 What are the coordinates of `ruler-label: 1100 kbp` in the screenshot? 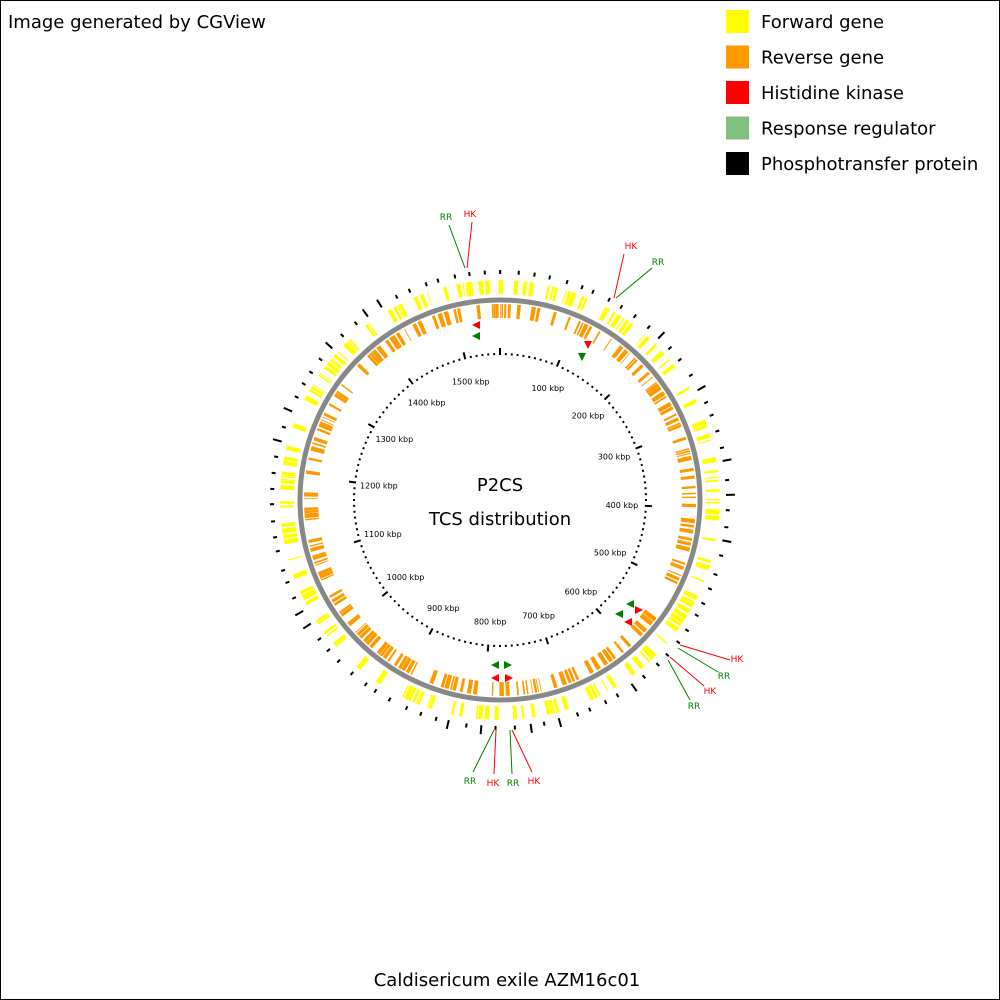 It's located at (383, 534).